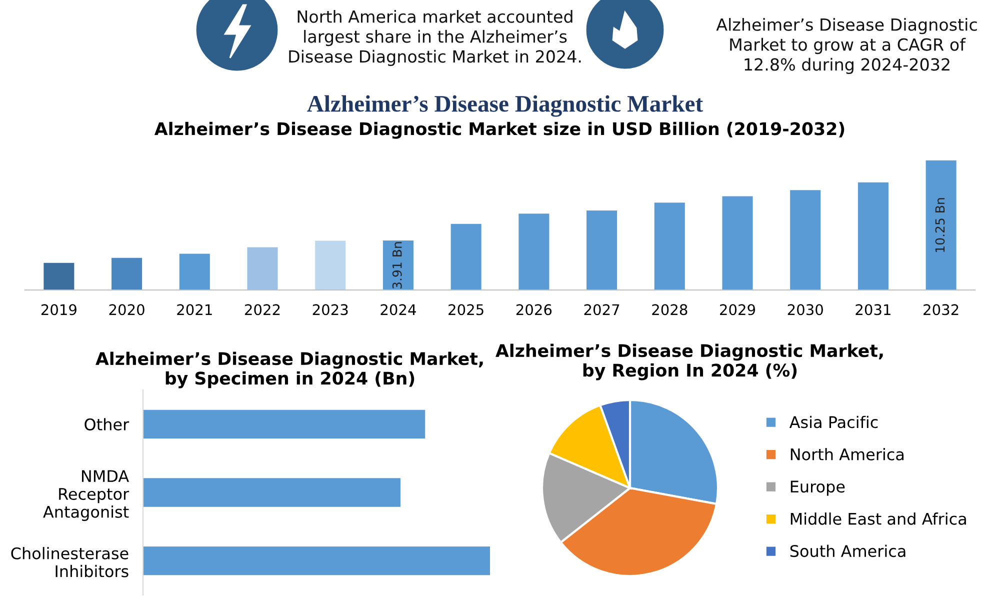  What do you see at coordinates (847, 454) in the screenshot?
I see `legend-label: North America` at bounding box center [847, 454].